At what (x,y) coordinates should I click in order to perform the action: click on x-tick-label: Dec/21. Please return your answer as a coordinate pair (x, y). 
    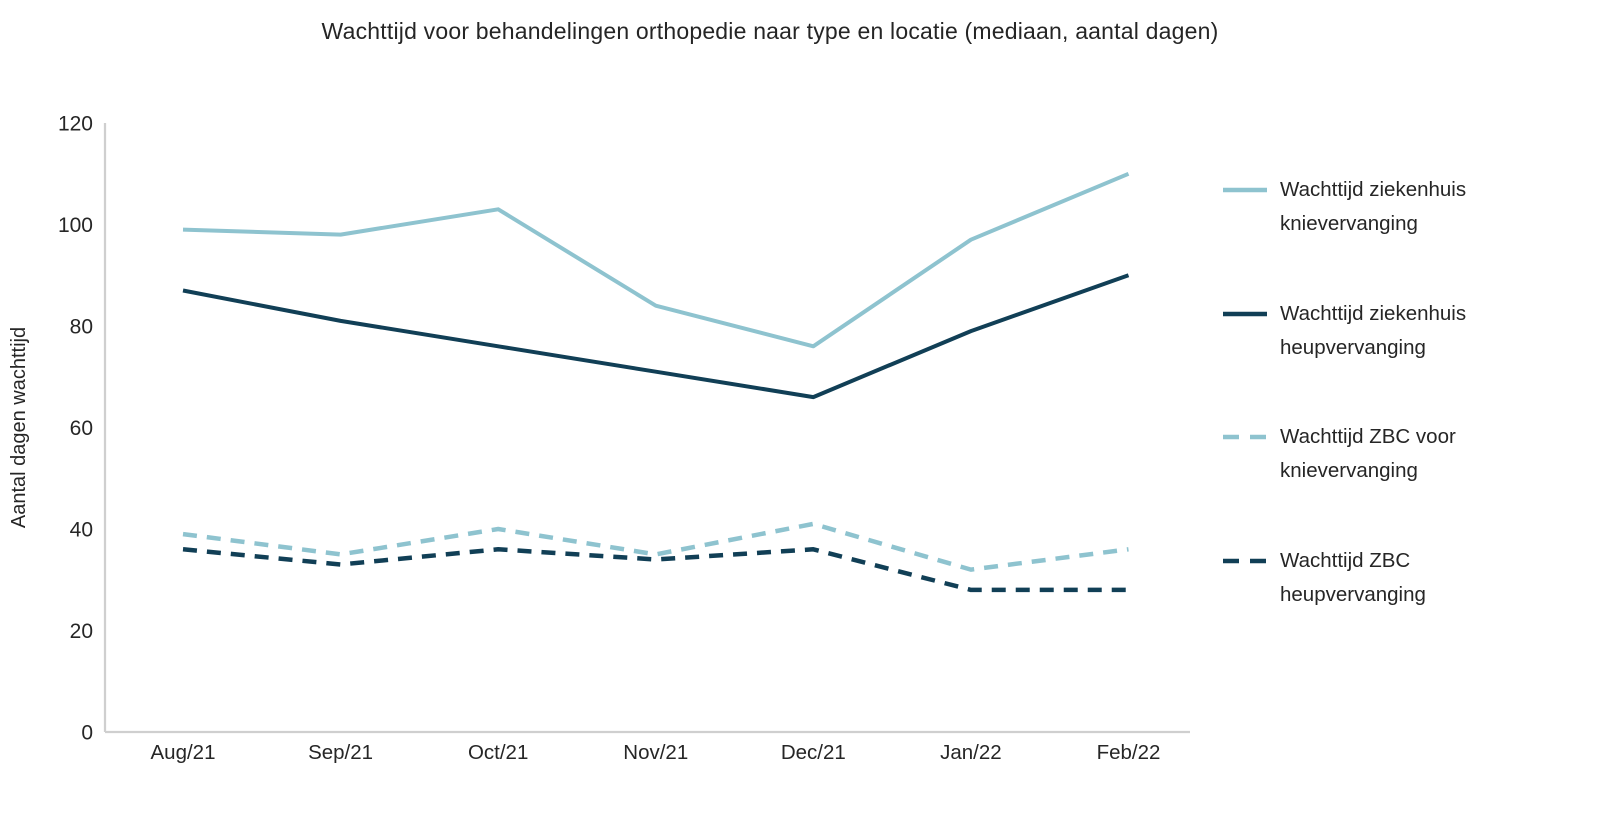
    Looking at the image, I should click on (813, 752).